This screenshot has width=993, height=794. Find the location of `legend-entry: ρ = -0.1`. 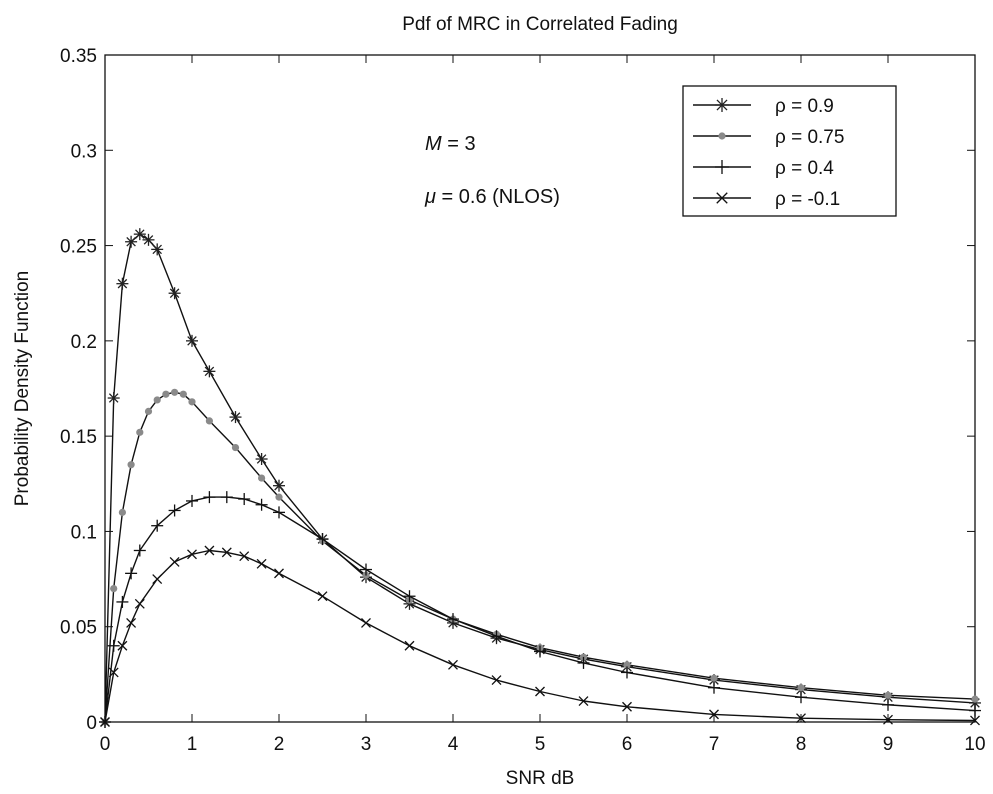

legend-entry: ρ = -0.1 is located at coordinates (766, 199).